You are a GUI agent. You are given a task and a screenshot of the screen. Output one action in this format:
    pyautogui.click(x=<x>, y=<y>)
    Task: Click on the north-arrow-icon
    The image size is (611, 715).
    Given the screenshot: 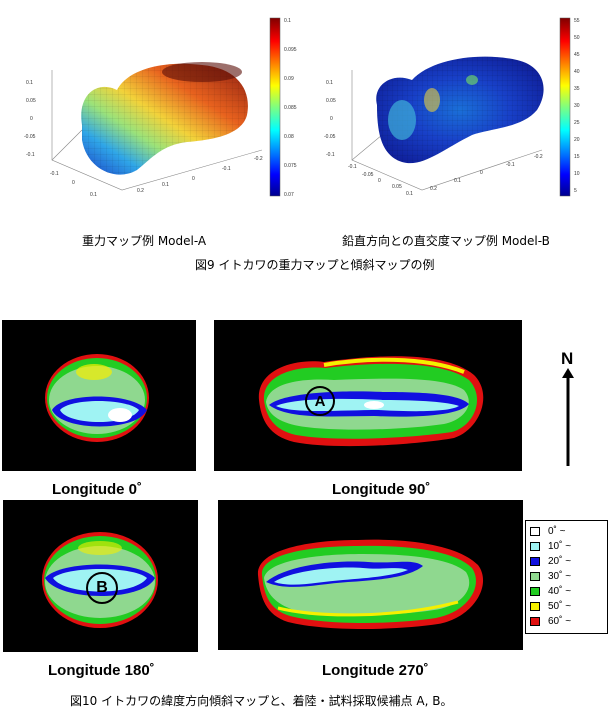 What is the action you would take?
    pyautogui.click(x=568, y=417)
    